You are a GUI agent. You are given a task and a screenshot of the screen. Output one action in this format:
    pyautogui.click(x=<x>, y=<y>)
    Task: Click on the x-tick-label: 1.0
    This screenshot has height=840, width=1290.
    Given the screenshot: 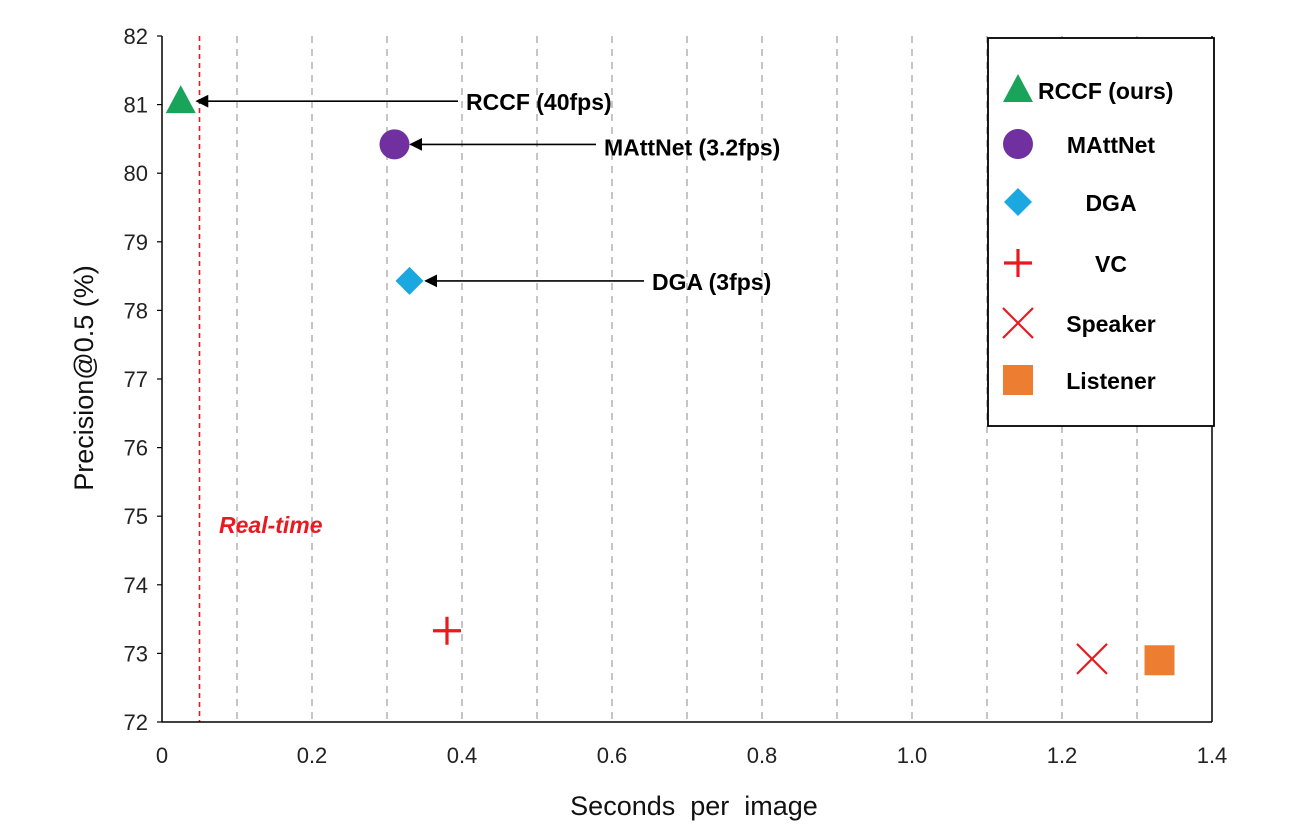 What is the action you would take?
    pyautogui.click(x=912, y=755)
    